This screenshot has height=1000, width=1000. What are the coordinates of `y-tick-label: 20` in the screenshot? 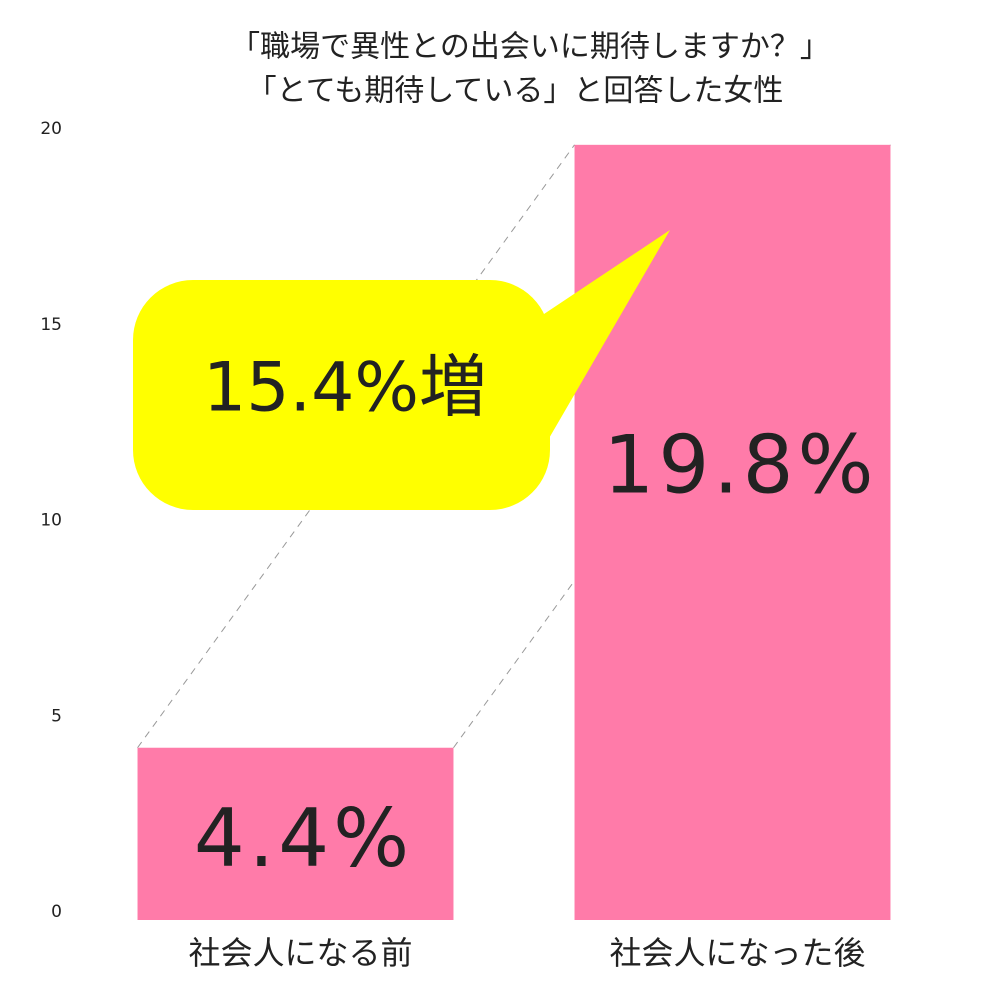 It's located at (51, 129).